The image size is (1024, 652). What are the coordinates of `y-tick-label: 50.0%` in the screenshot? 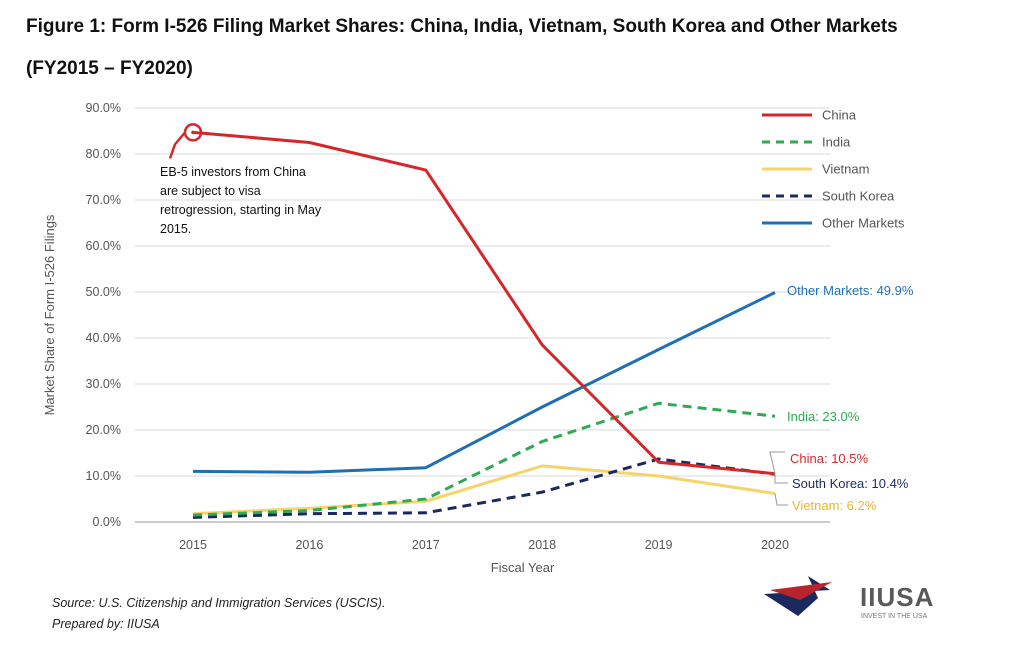 It's located at (103, 292).